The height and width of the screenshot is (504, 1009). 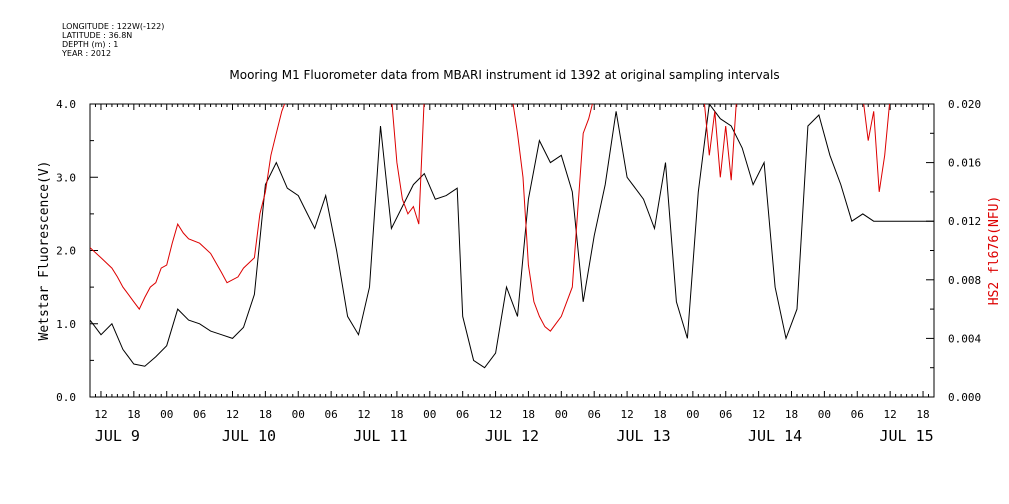 I want to click on x-day-label: JUL 9, so click(x=117, y=436).